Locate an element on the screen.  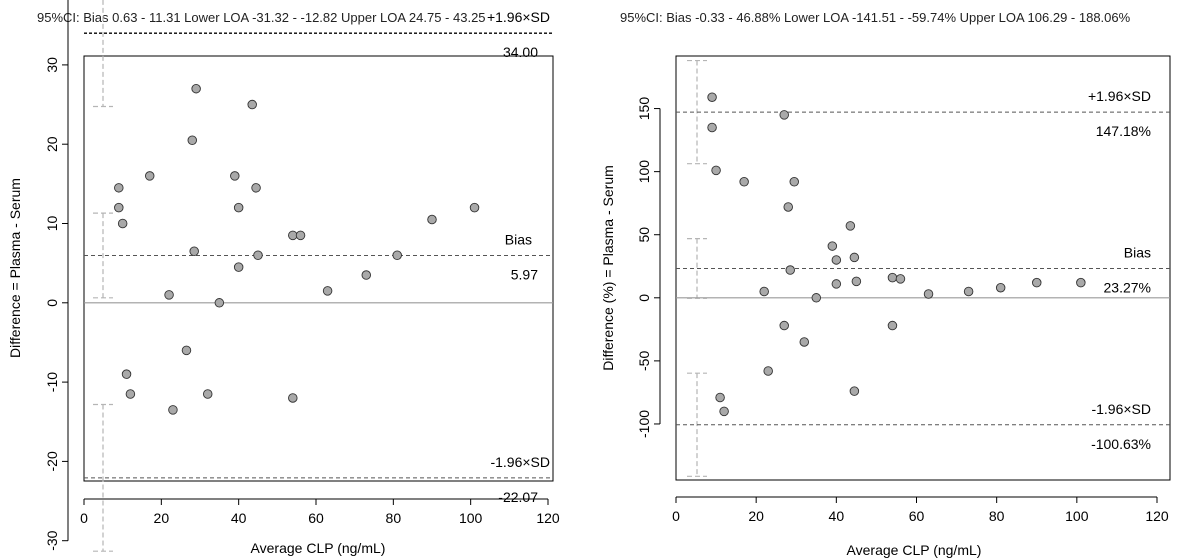
y-axis-ticks: -100 -50 0 50 100 150 is located at coordinates (648, 267).